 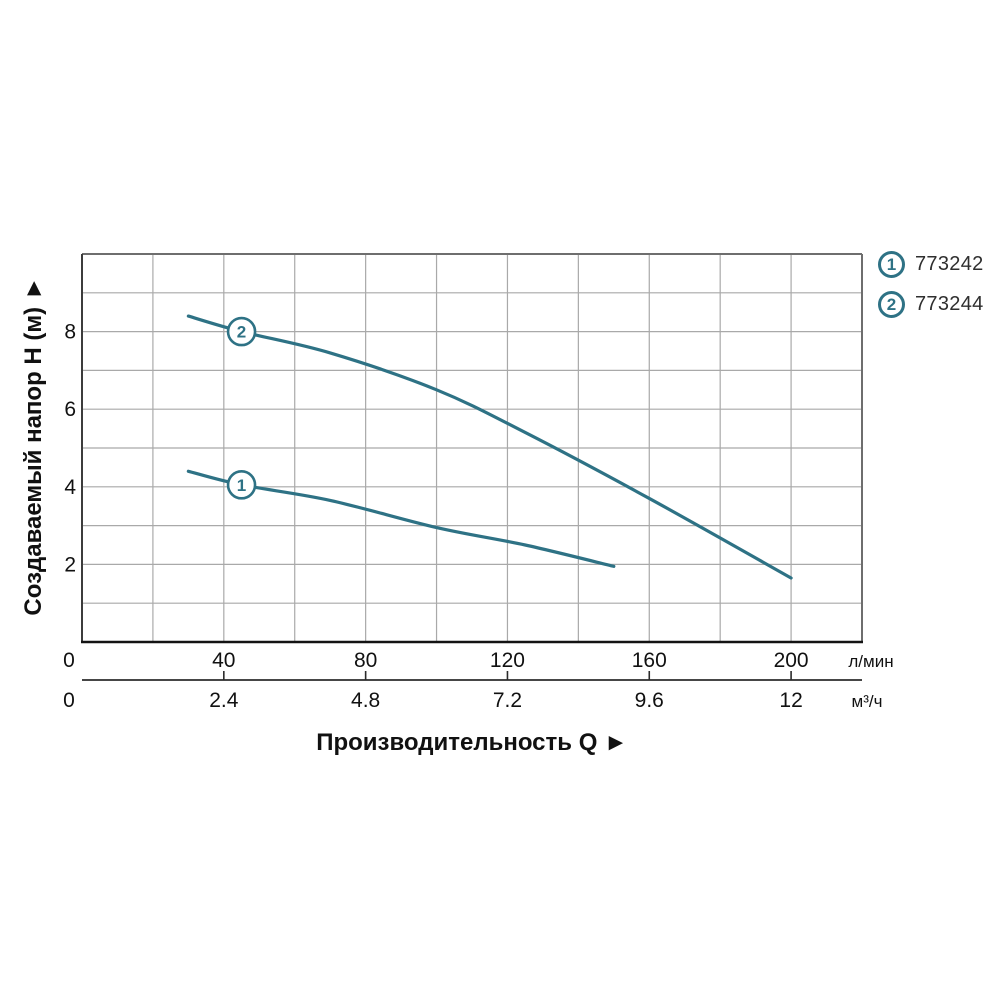 What do you see at coordinates (931, 284) in the screenshot?
I see `legend: 1 773242 2 773244` at bounding box center [931, 284].